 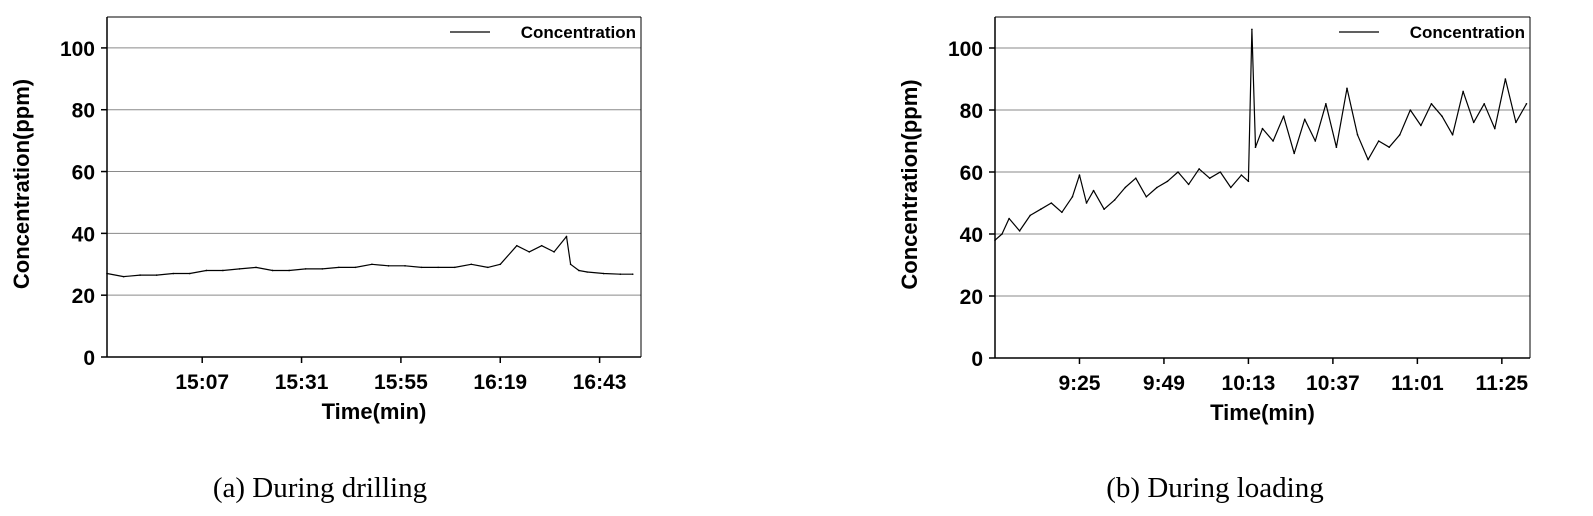 What do you see at coordinates (83, 296) in the screenshot?
I see `drilling-y-tick-label: 20` at bounding box center [83, 296].